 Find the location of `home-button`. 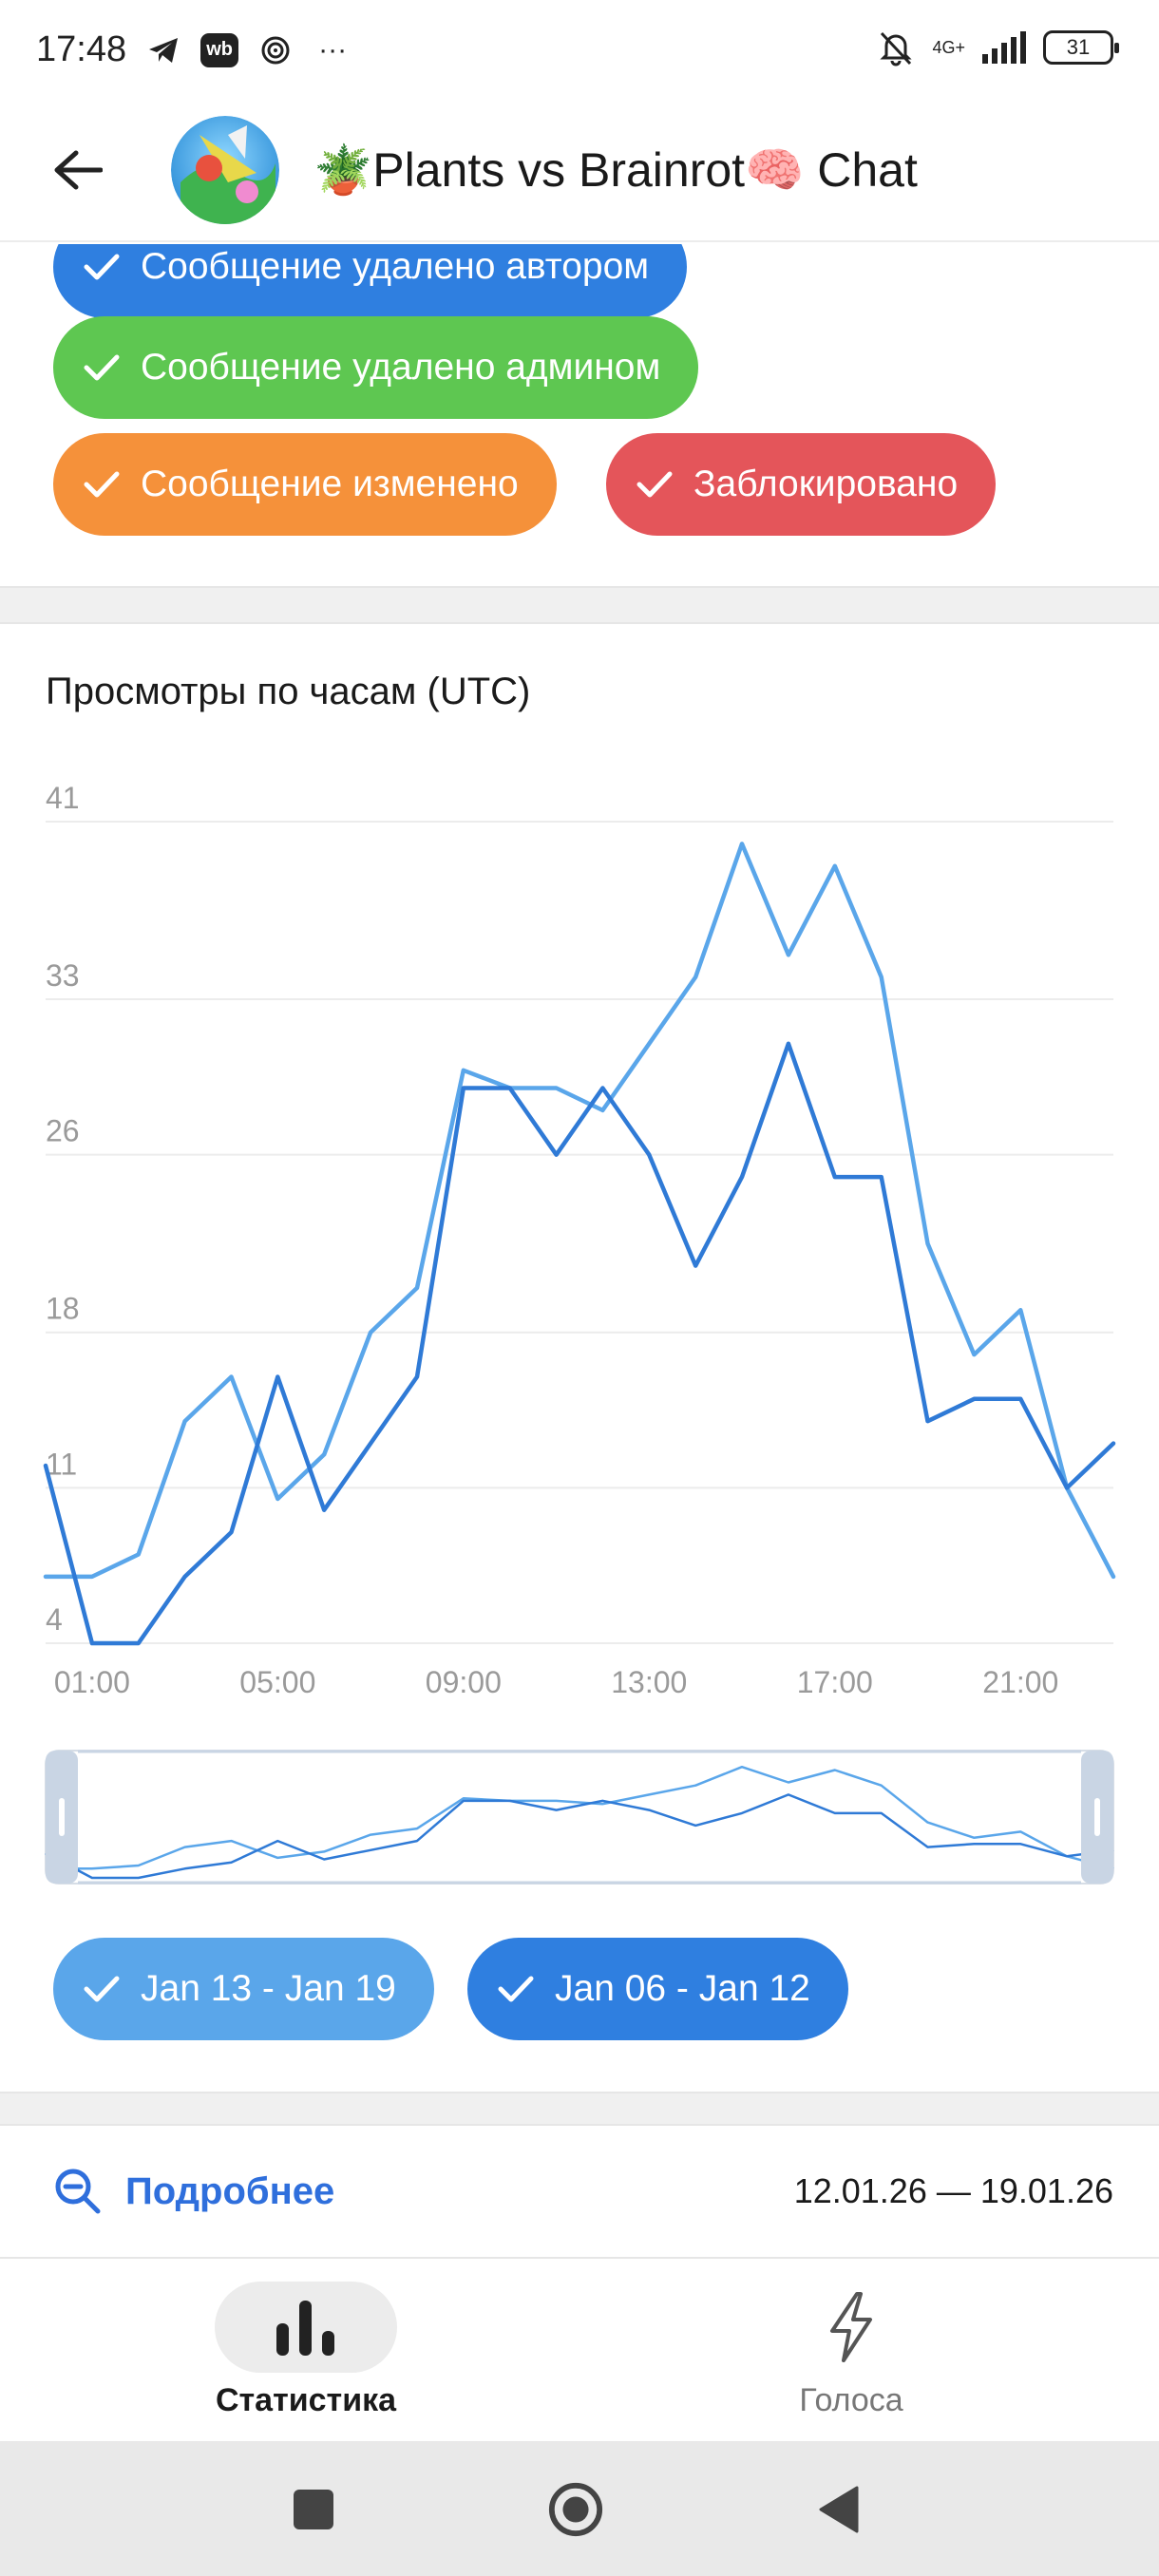

home-button is located at coordinates (575, 2509).